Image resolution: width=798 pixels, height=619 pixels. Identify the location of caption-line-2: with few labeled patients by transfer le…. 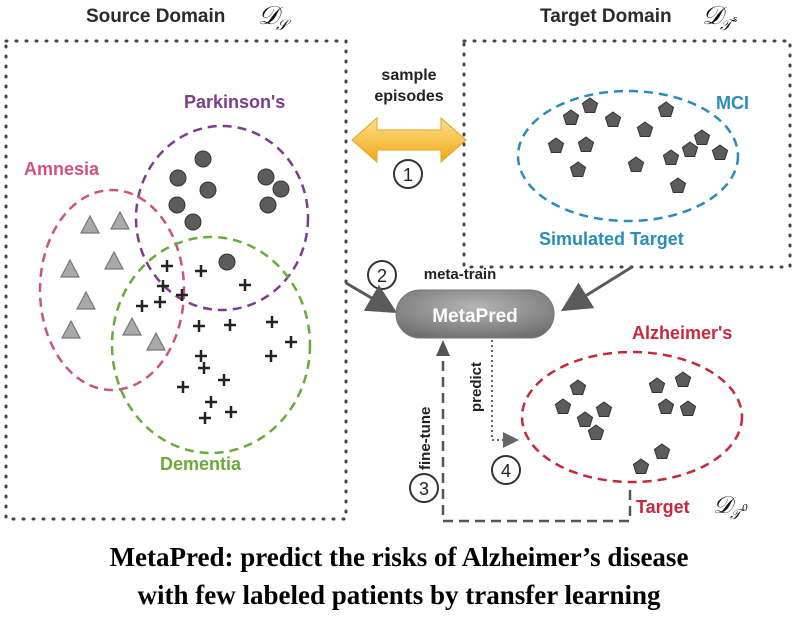
(399, 595).